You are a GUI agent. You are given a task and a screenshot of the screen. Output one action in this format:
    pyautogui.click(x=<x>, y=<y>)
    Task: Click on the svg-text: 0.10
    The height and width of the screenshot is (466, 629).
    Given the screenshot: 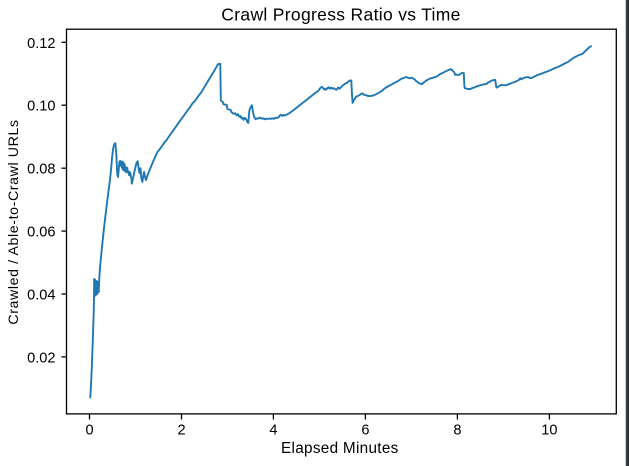 What is the action you would take?
    pyautogui.click(x=41, y=107)
    